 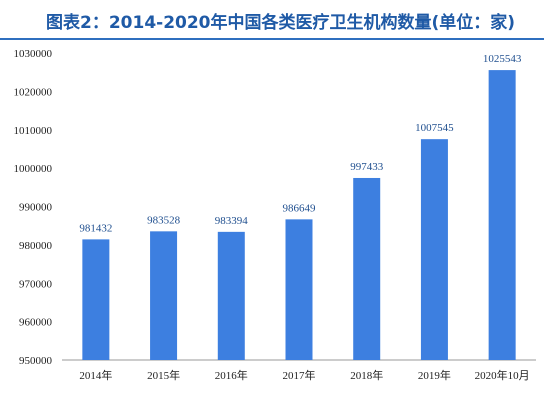 What do you see at coordinates (95, 228) in the screenshot?
I see `data-label: 981432` at bounding box center [95, 228].